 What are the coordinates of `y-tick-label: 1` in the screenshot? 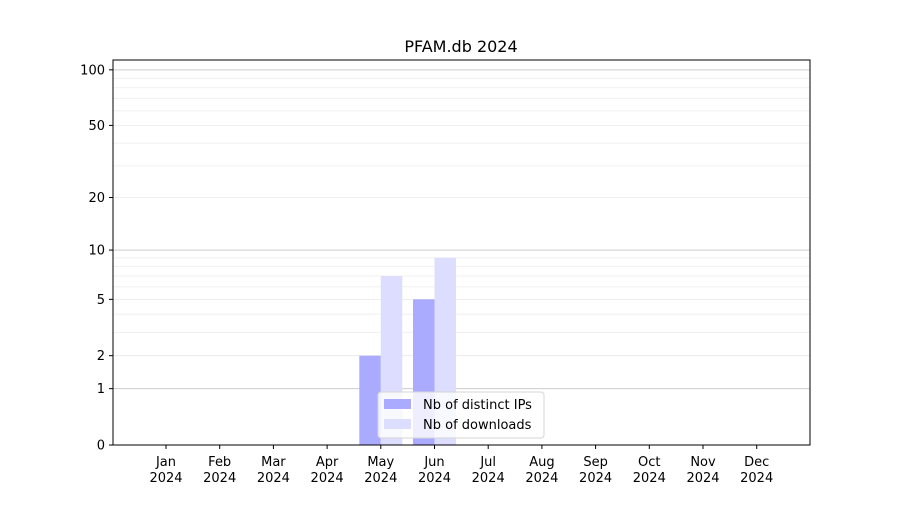 It's located at (101, 389).